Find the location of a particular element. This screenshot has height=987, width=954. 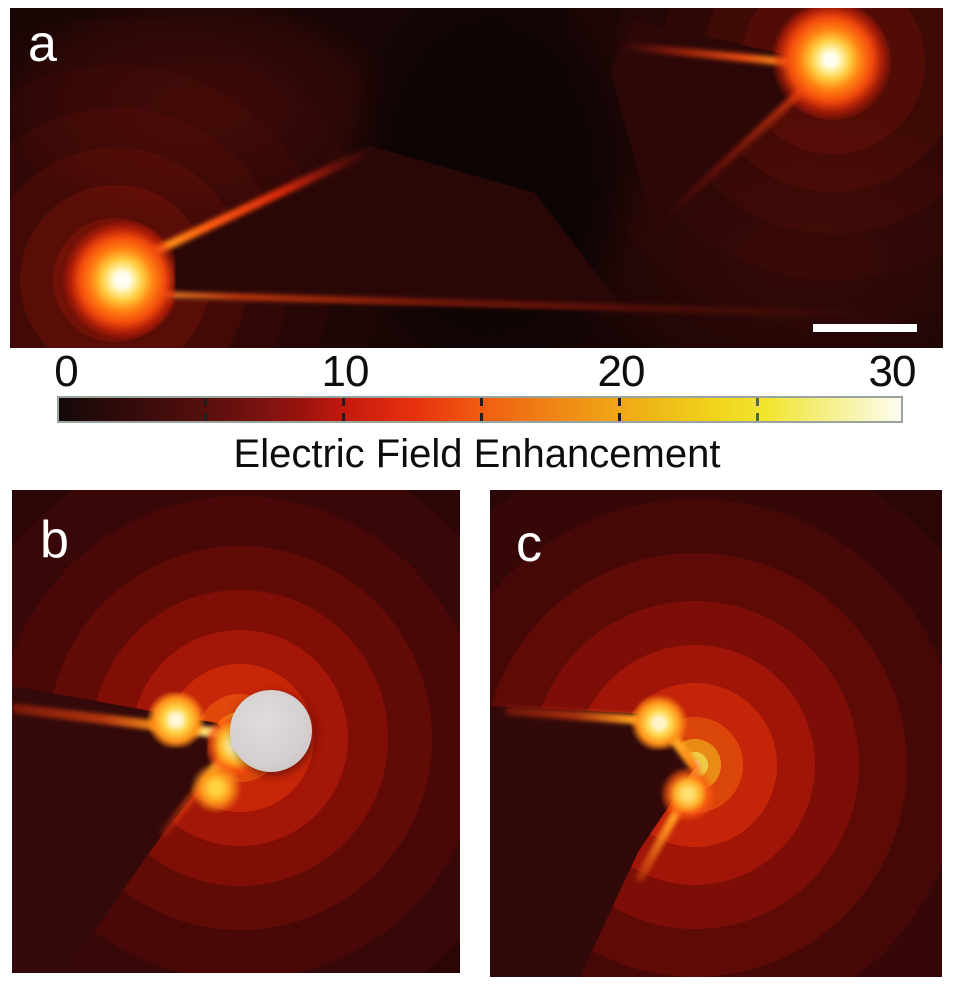

colorbar-title: Electric Field Enhancement is located at coordinates (477, 454).